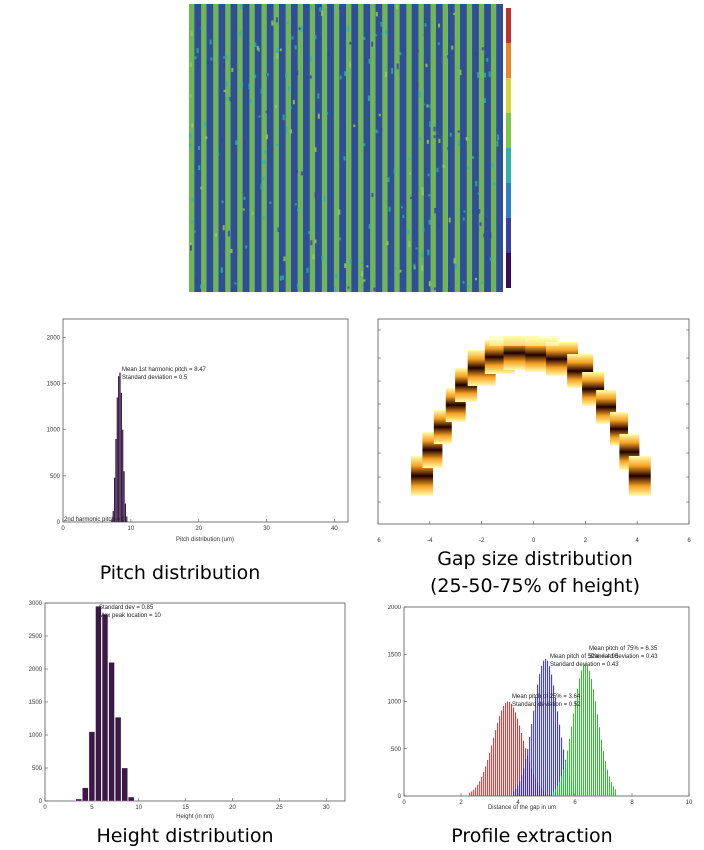 The height and width of the screenshot is (850, 704). Describe the element at coordinates (59, 523) in the screenshot. I see `pitch-ytick-label: 0` at that location.